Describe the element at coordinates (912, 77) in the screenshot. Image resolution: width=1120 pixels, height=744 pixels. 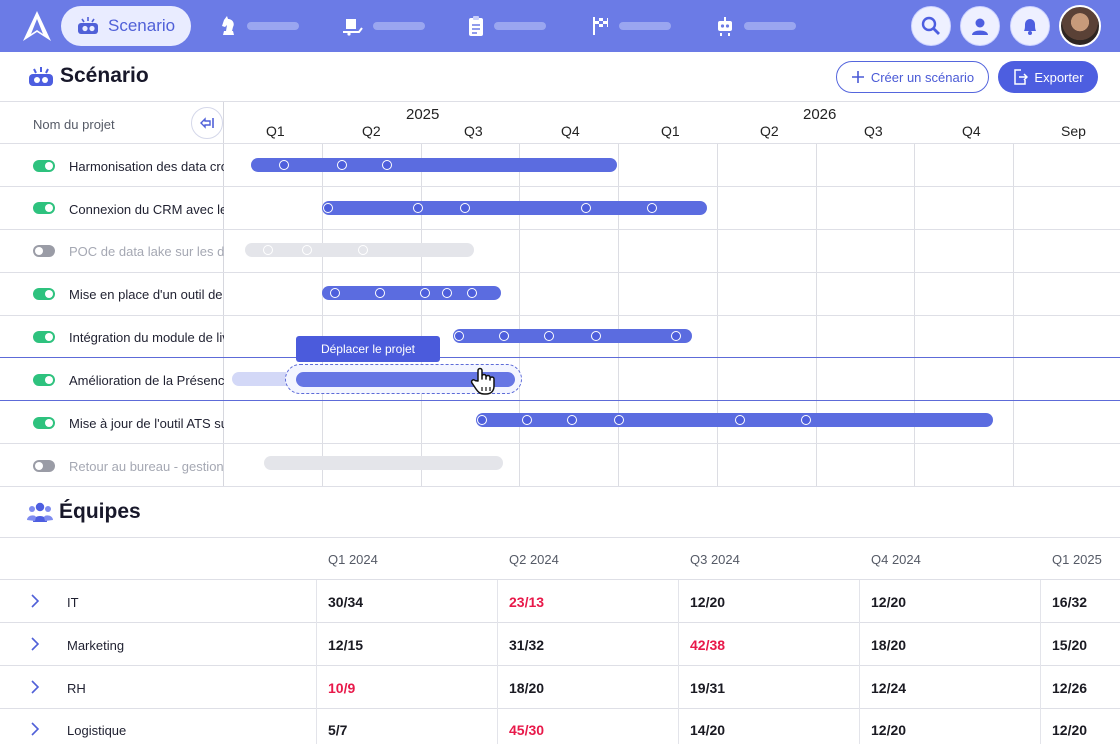
I see `create-scenario-button: Créer un scénario` at that location.